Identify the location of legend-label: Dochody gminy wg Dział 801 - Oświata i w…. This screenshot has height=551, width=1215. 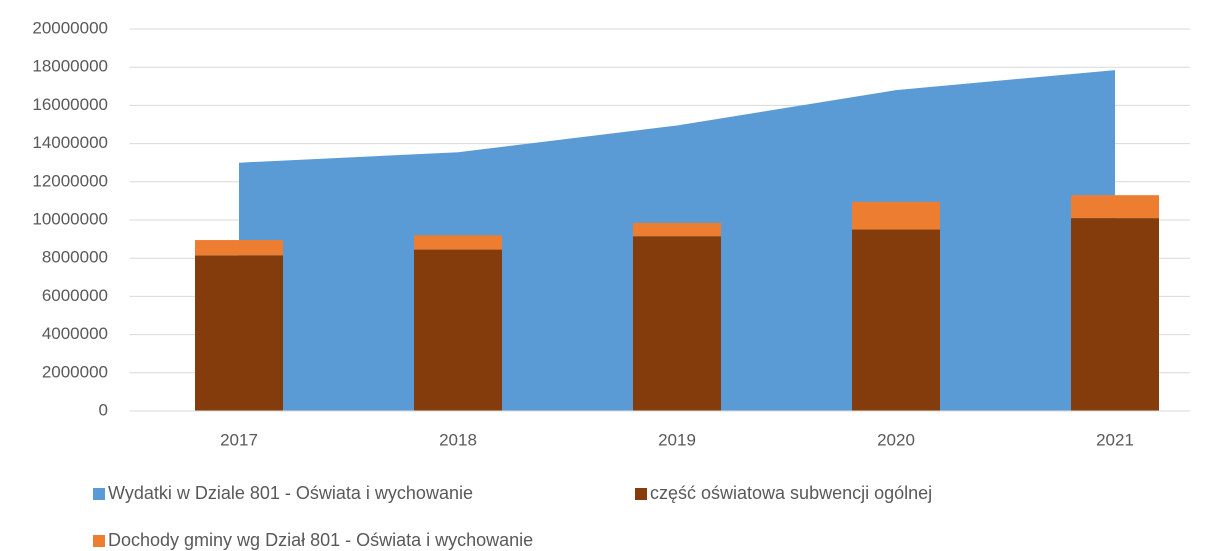
(320, 540).